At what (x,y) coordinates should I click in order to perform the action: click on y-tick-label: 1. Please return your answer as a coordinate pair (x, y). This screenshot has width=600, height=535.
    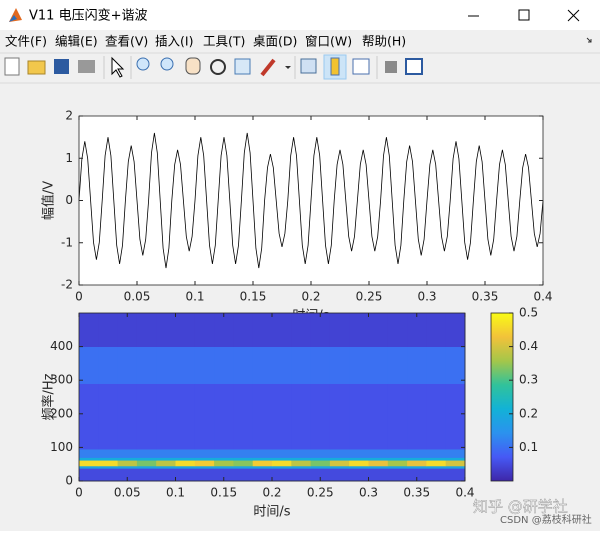
    Looking at the image, I should click on (69, 158).